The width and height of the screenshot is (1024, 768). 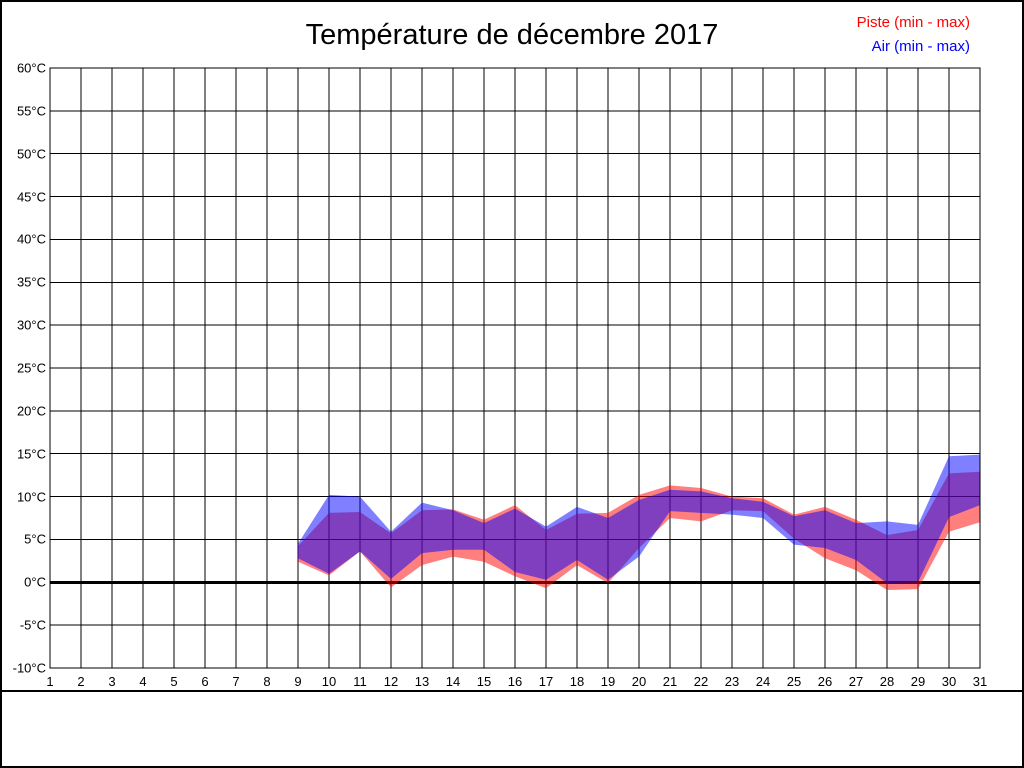 What do you see at coordinates (31, 197) in the screenshot?
I see `y-tick-label: 45°C` at bounding box center [31, 197].